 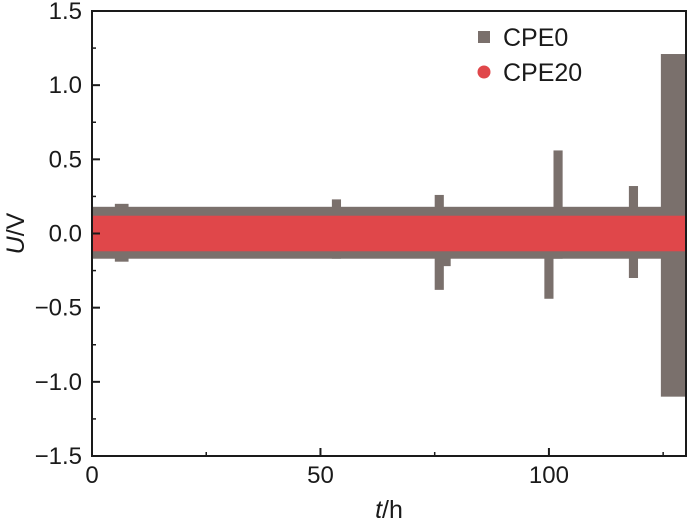 What do you see at coordinates (389, 233) in the screenshot?
I see `series-cpe20-band` at bounding box center [389, 233].